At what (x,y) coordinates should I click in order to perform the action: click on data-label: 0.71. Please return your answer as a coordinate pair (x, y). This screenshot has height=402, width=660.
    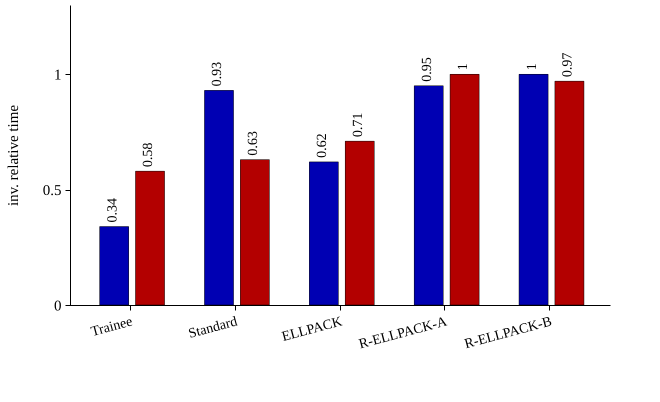
    Looking at the image, I should click on (358, 125).